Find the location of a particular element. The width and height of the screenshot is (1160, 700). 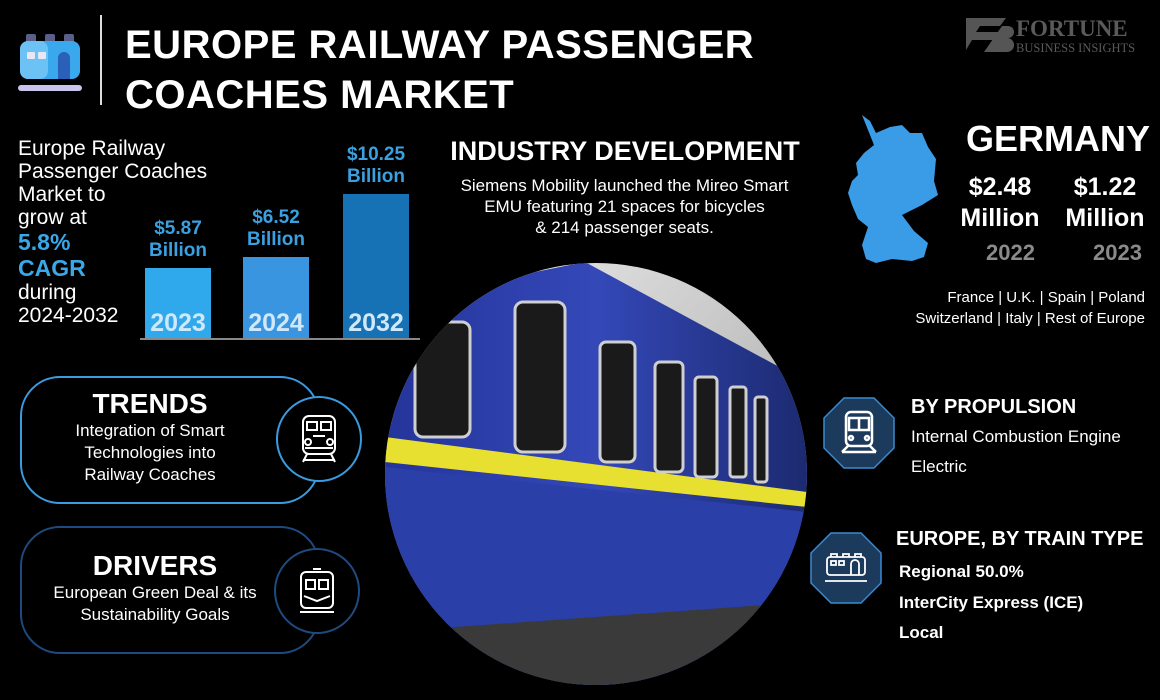

title-line-2: COACHES MARKET is located at coordinates (320, 95).